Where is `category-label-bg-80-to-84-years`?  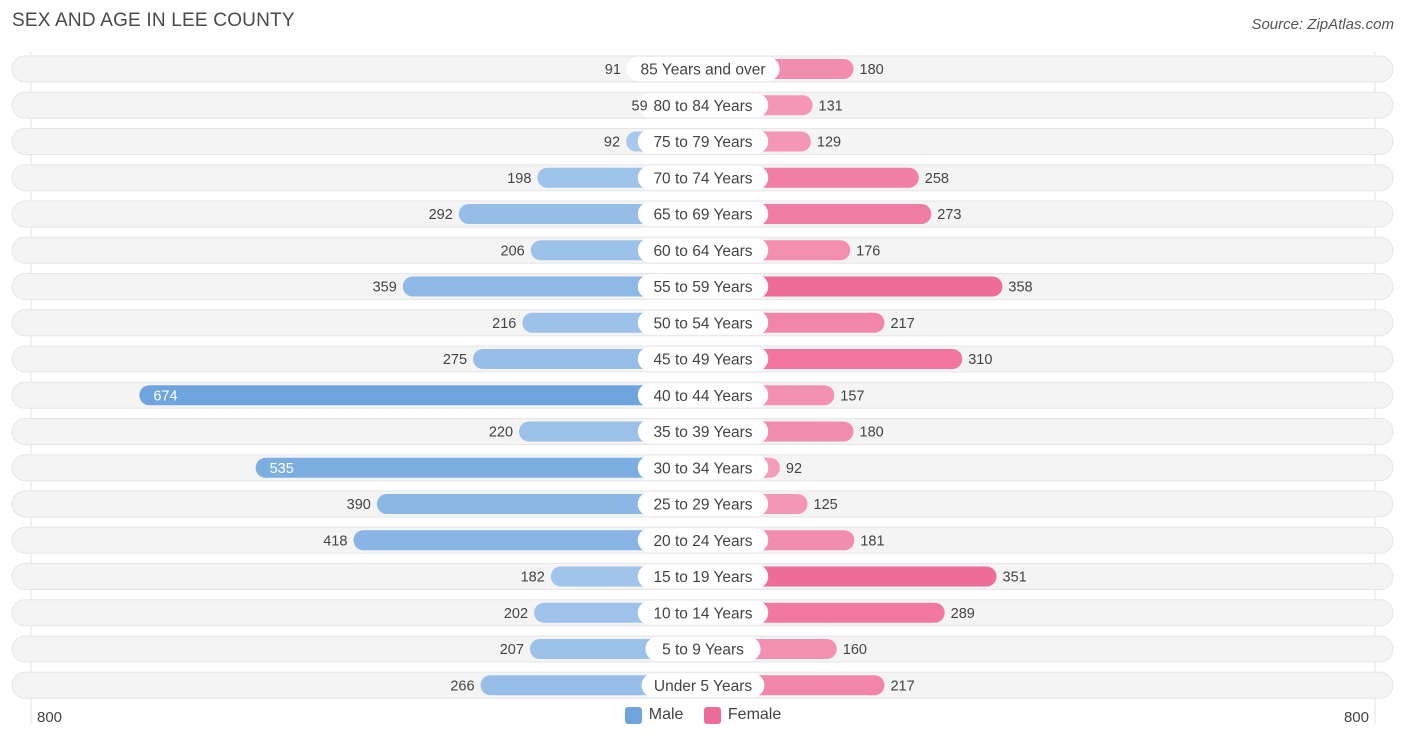 category-label-bg-80-to-84-years is located at coordinates (703, 105).